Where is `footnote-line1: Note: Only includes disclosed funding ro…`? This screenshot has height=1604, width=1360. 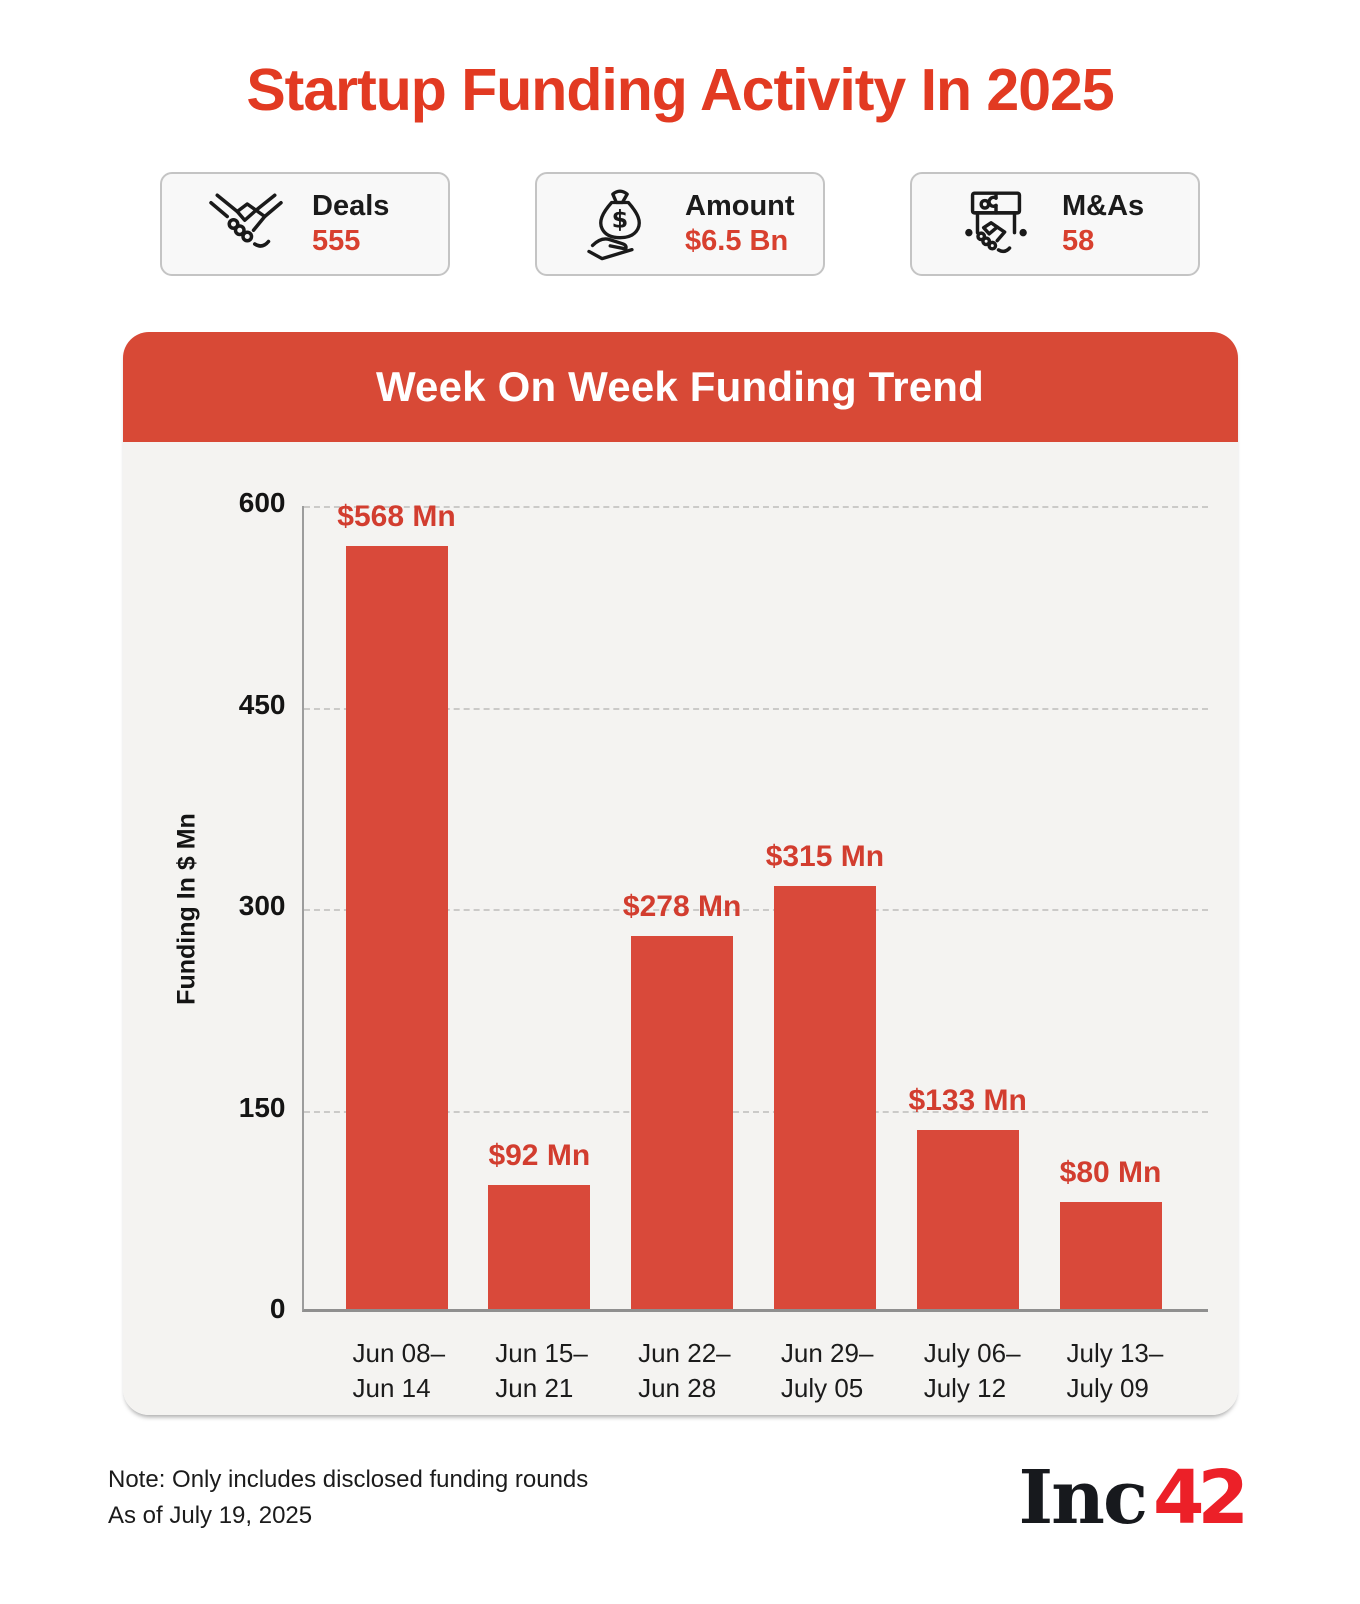 footnote-line1: Note: Only includes disclosed funding ro… is located at coordinates (348, 1479).